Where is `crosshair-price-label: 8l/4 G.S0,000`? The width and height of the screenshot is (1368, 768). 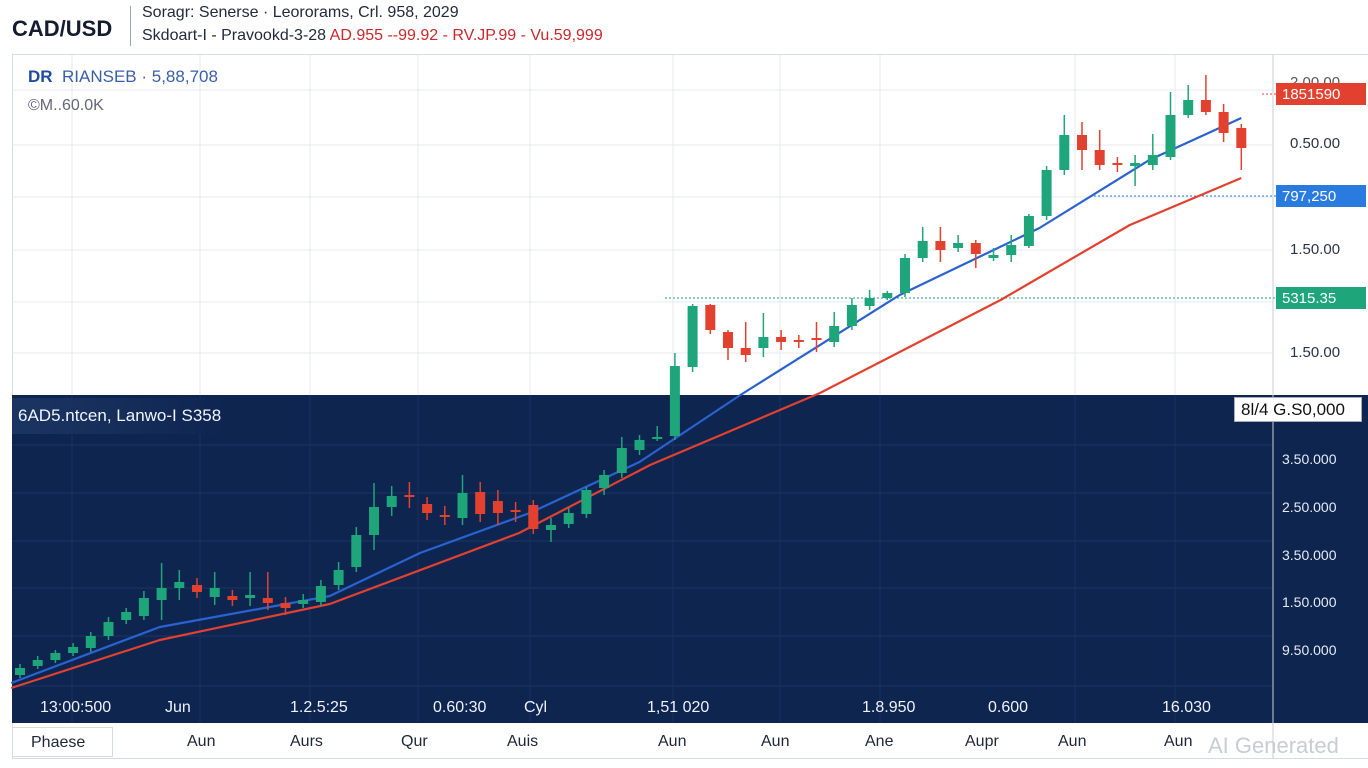 crosshair-price-label: 8l/4 G.S0,000 is located at coordinates (1298, 409).